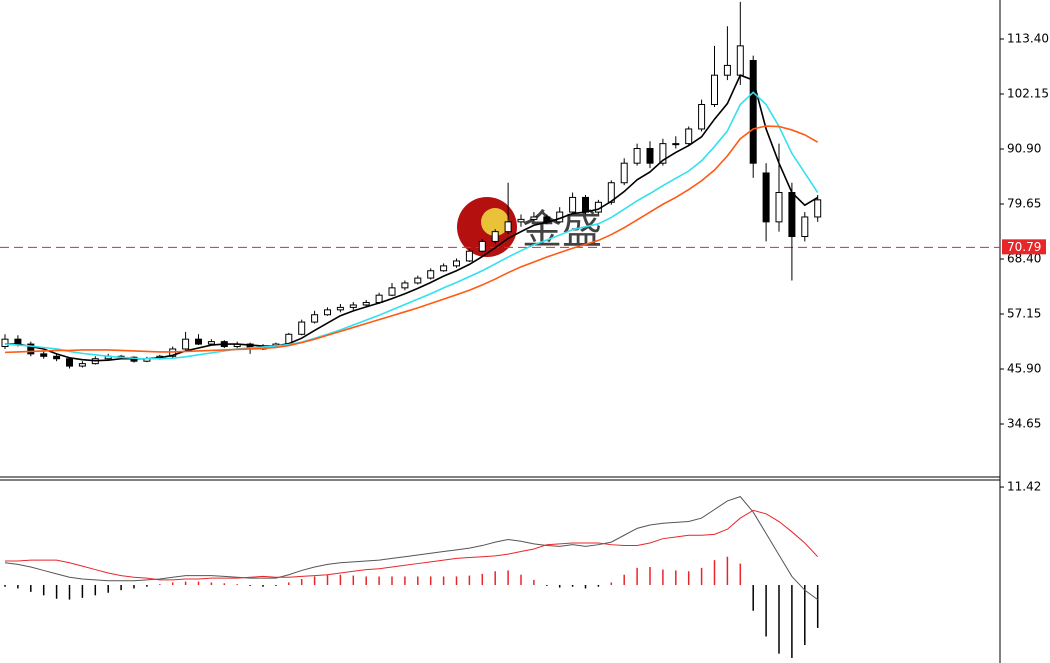  Describe the element at coordinates (1024, 259) in the screenshot. I see `y-tick-label: 68.40` at that location.